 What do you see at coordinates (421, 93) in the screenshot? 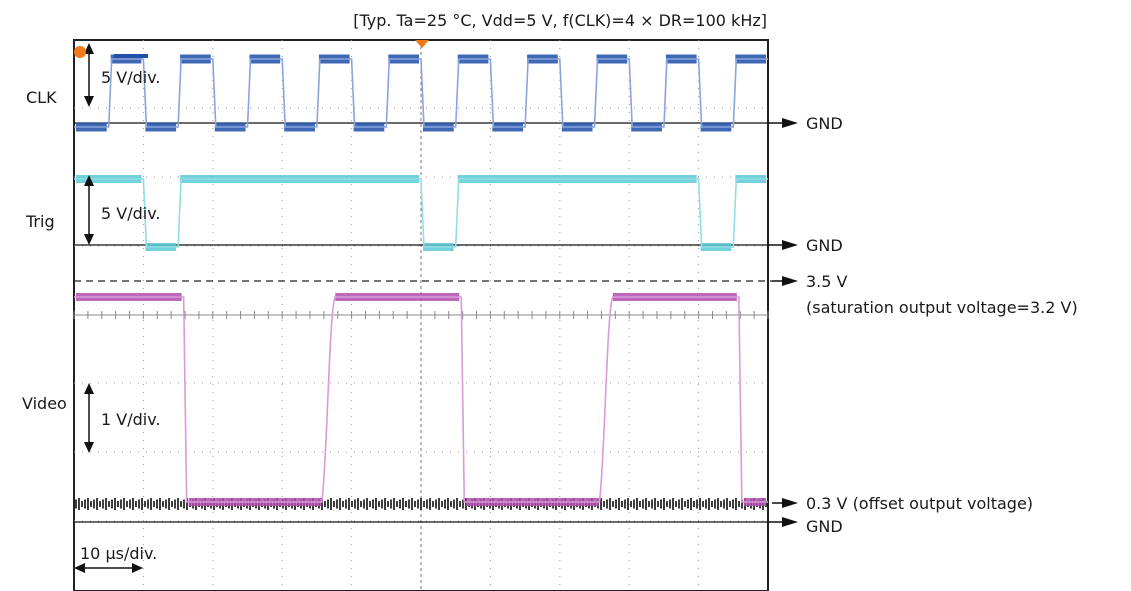
I see `clk-trace` at bounding box center [421, 93].